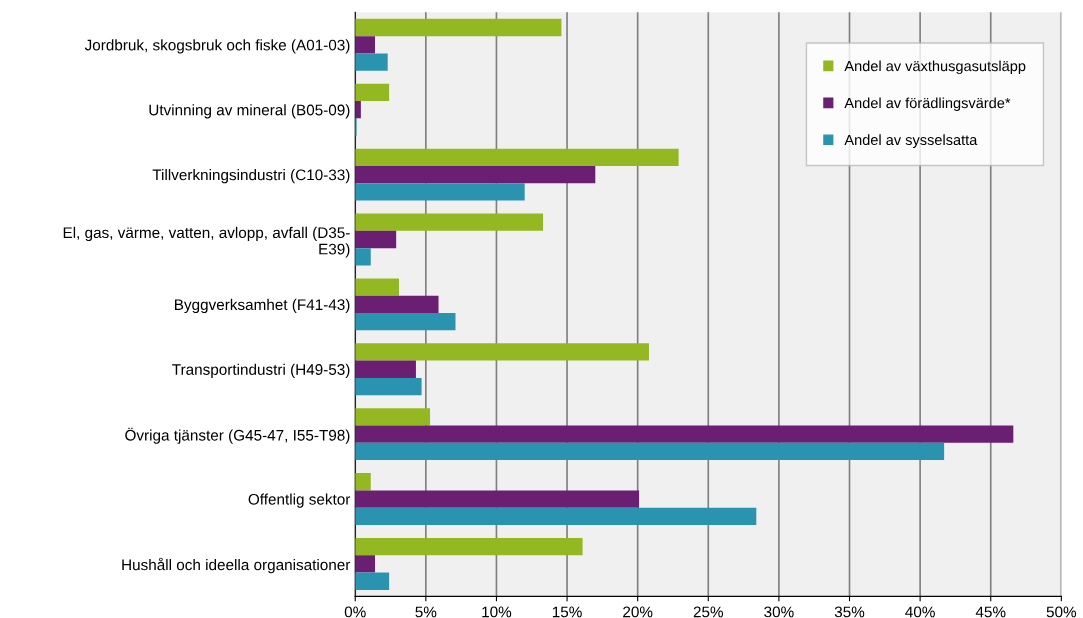  What do you see at coordinates (261, 370) in the screenshot?
I see `y-tick-label: Transportindustri (H49-53)` at bounding box center [261, 370].